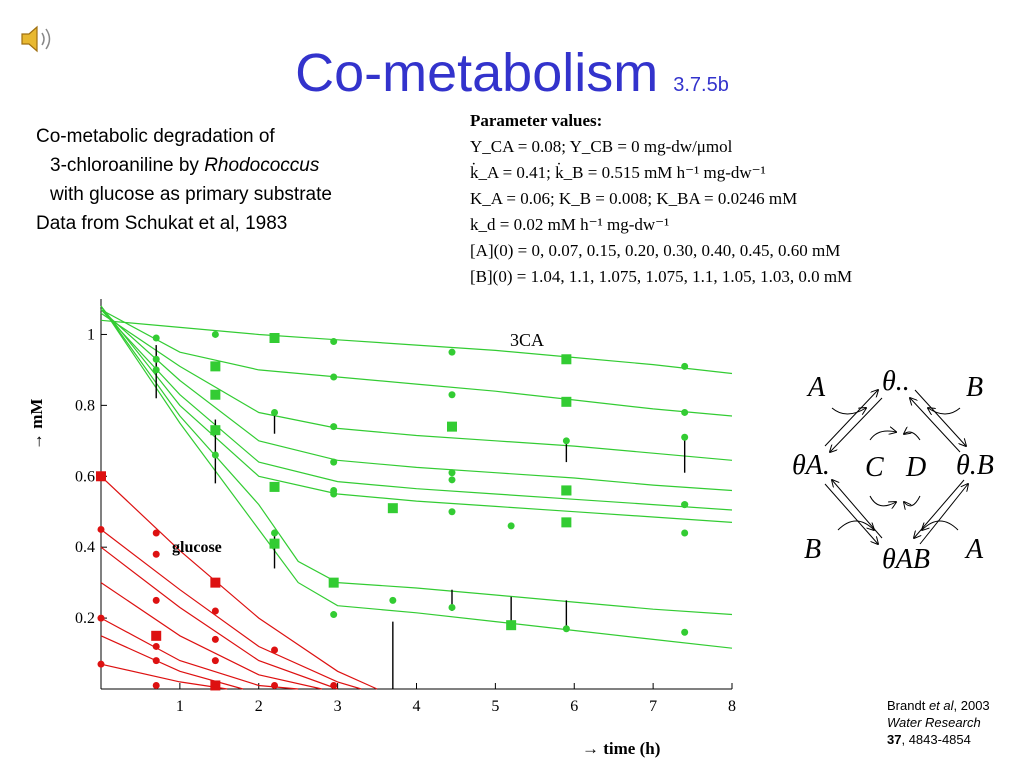 This screenshot has height=768, width=1024. Describe the element at coordinates (811, 465) in the screenshot. I see `scheme-theta-a: θA.` at that location.